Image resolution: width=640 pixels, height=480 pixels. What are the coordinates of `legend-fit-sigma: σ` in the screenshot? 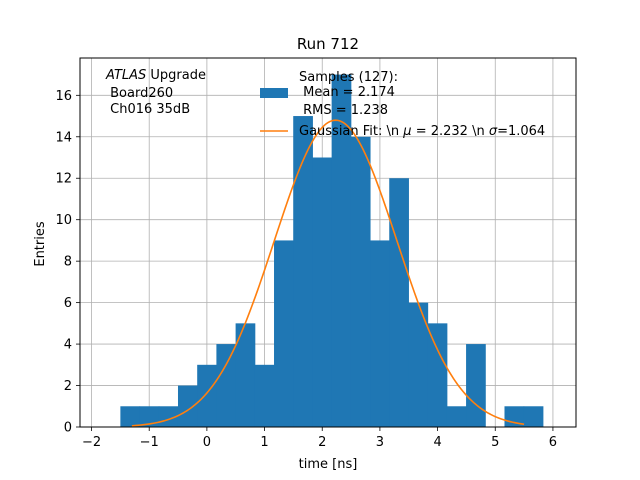 It's located at (493, 131).